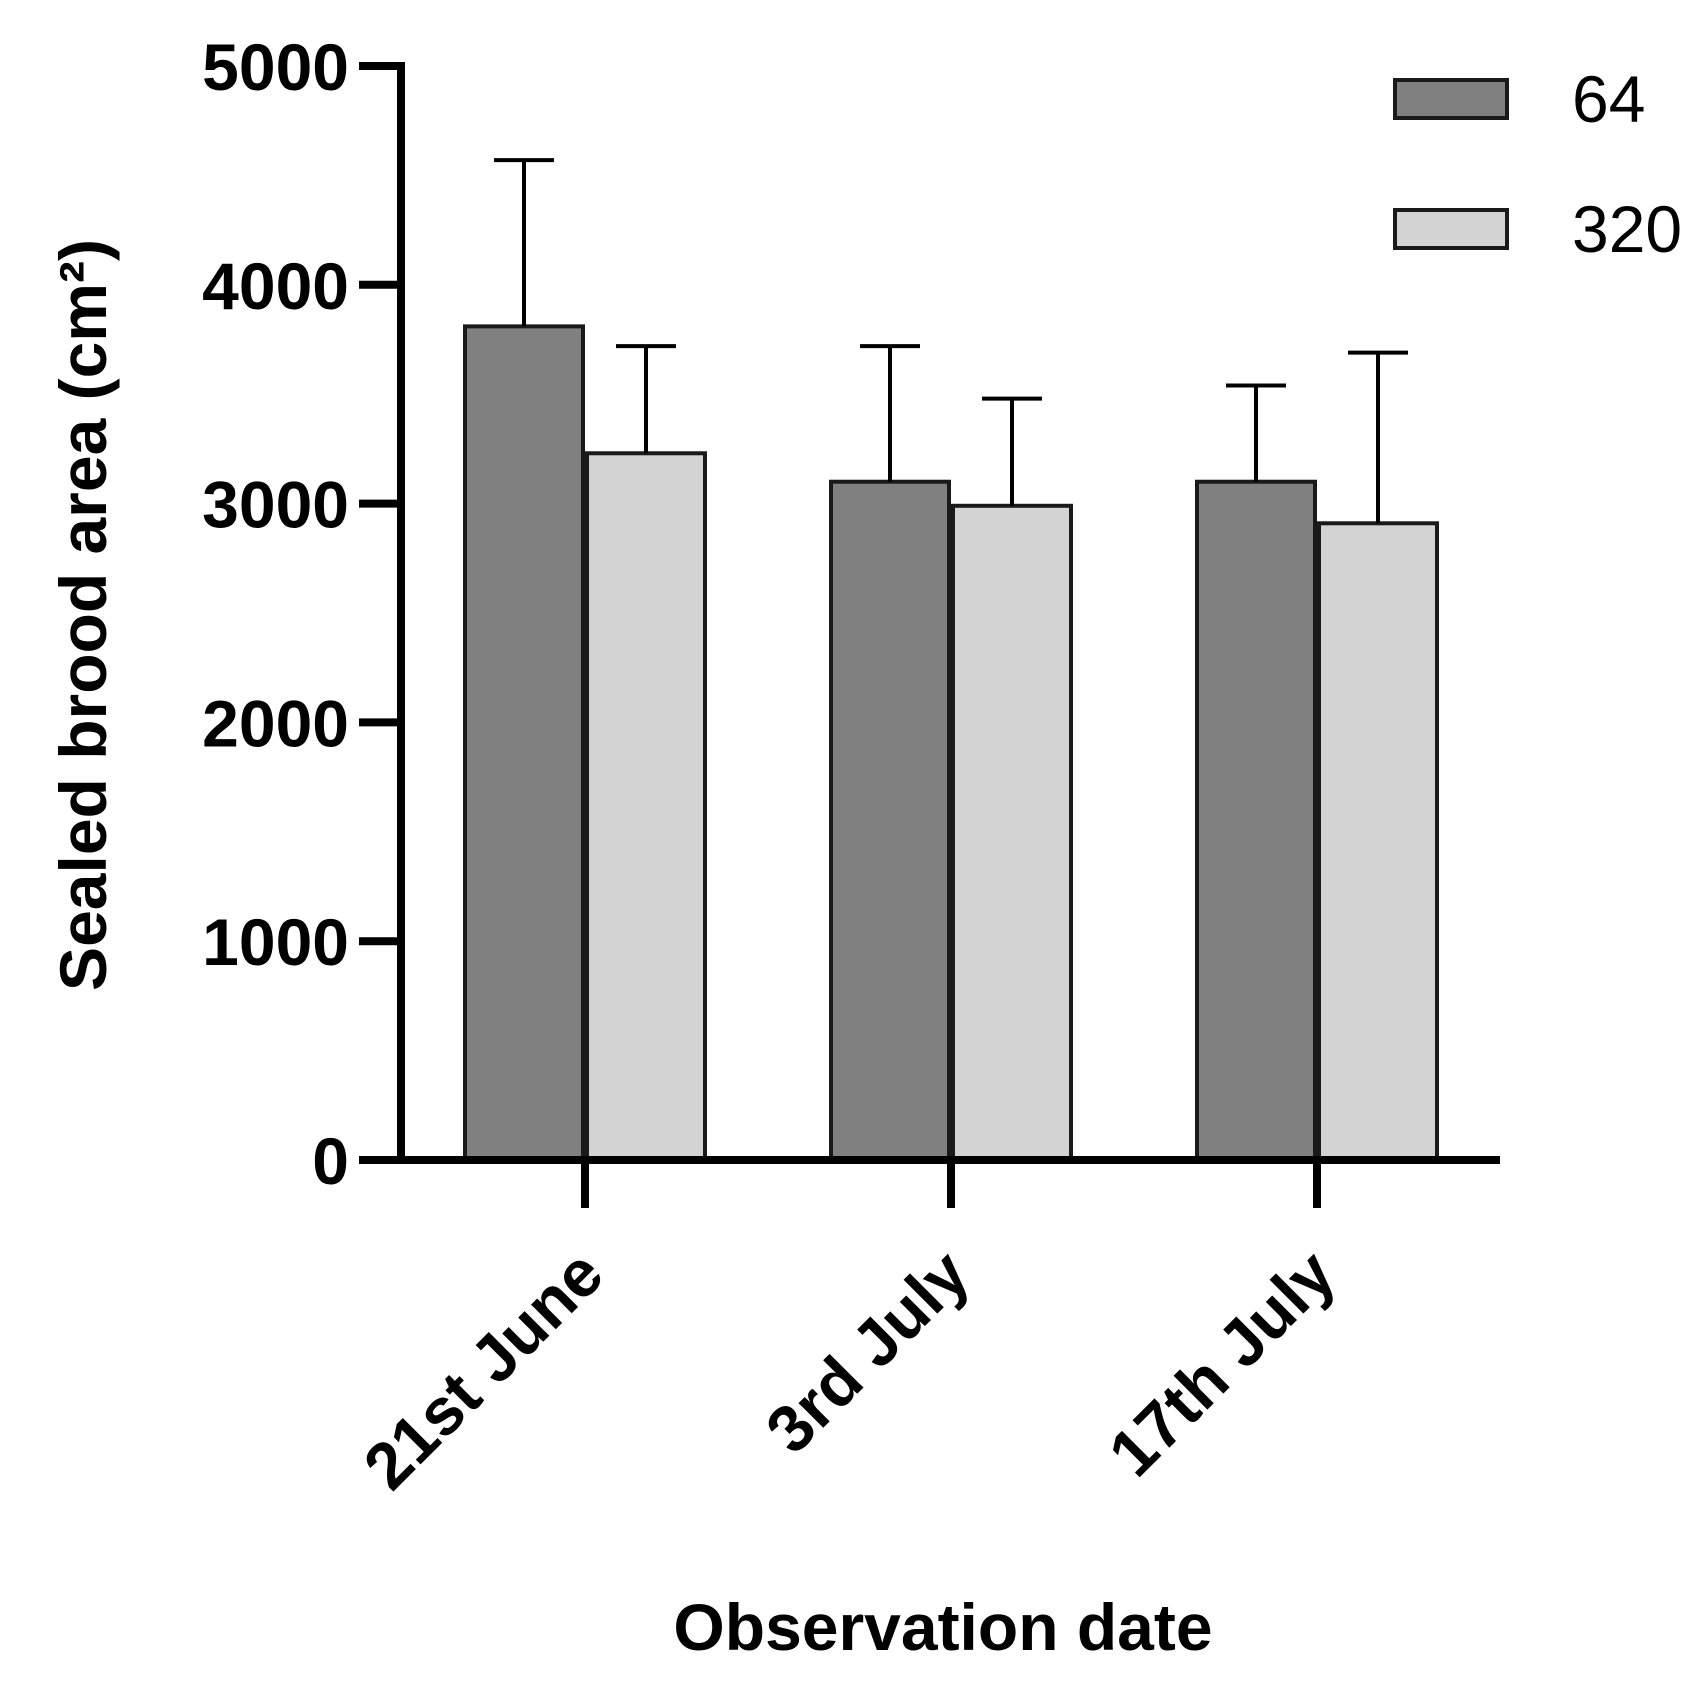  What do you see at coordinates (275, 67) in the screenshot?
I see `y-tick-label: 5000` at bounding box center [275, 67].